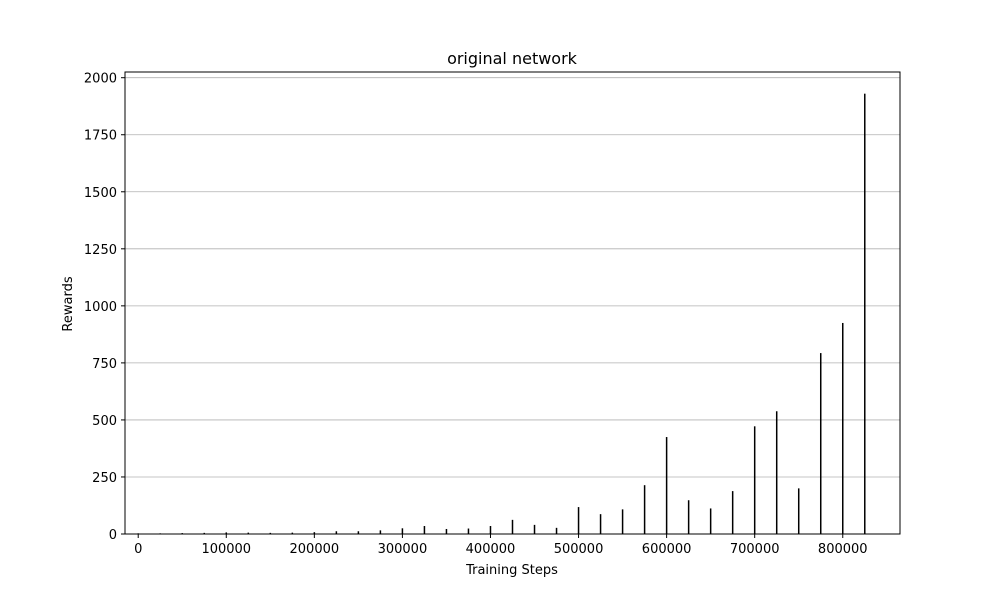 Image resolution: width=1000 pixels, height=600 pixels. What do you see at coordinates (667, 549) in the screenshot?
I see `x-tick-label: 600000` at bounding box center [667, 549].